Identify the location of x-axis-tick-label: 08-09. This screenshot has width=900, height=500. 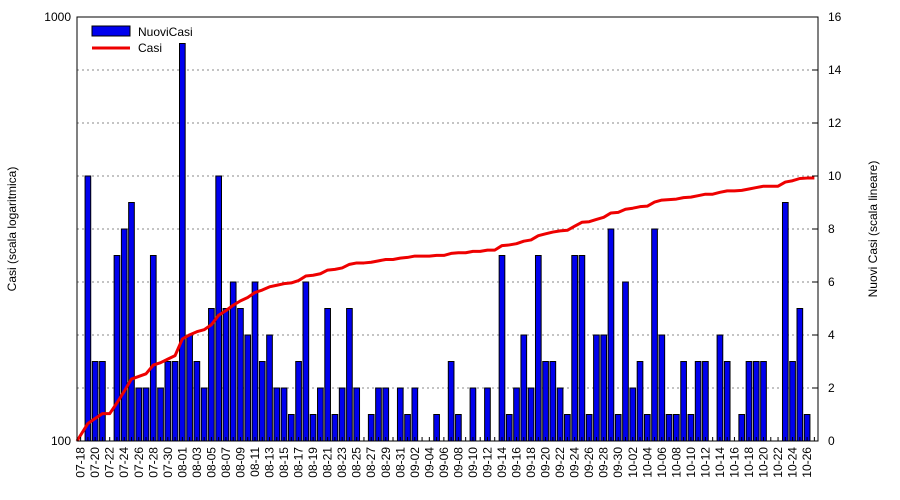
(240, 462).